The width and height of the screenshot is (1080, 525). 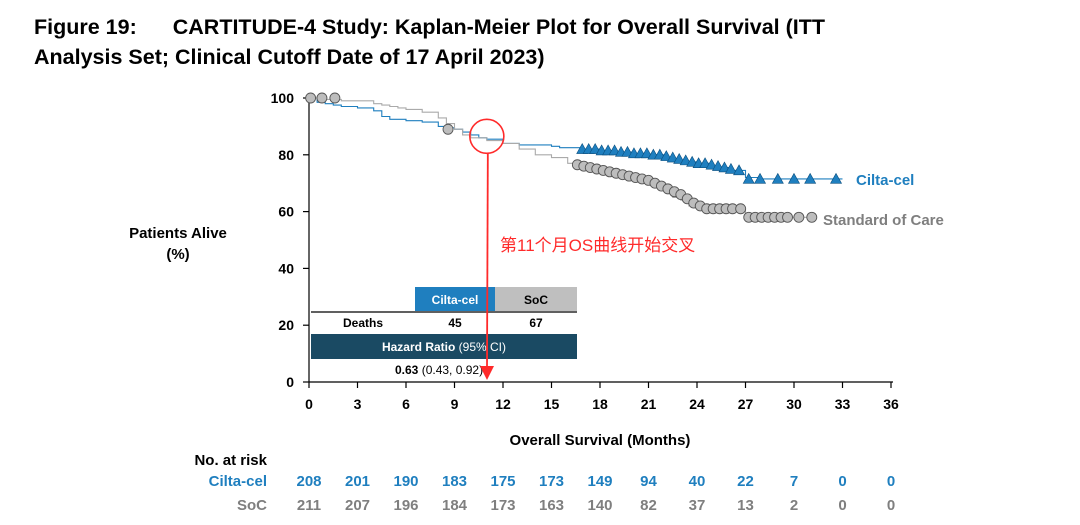 What do you see at coordinates (363, 323) in the screenshot?
I see `hr-deaths-label: Deaths` at bounding box center [363, 323].